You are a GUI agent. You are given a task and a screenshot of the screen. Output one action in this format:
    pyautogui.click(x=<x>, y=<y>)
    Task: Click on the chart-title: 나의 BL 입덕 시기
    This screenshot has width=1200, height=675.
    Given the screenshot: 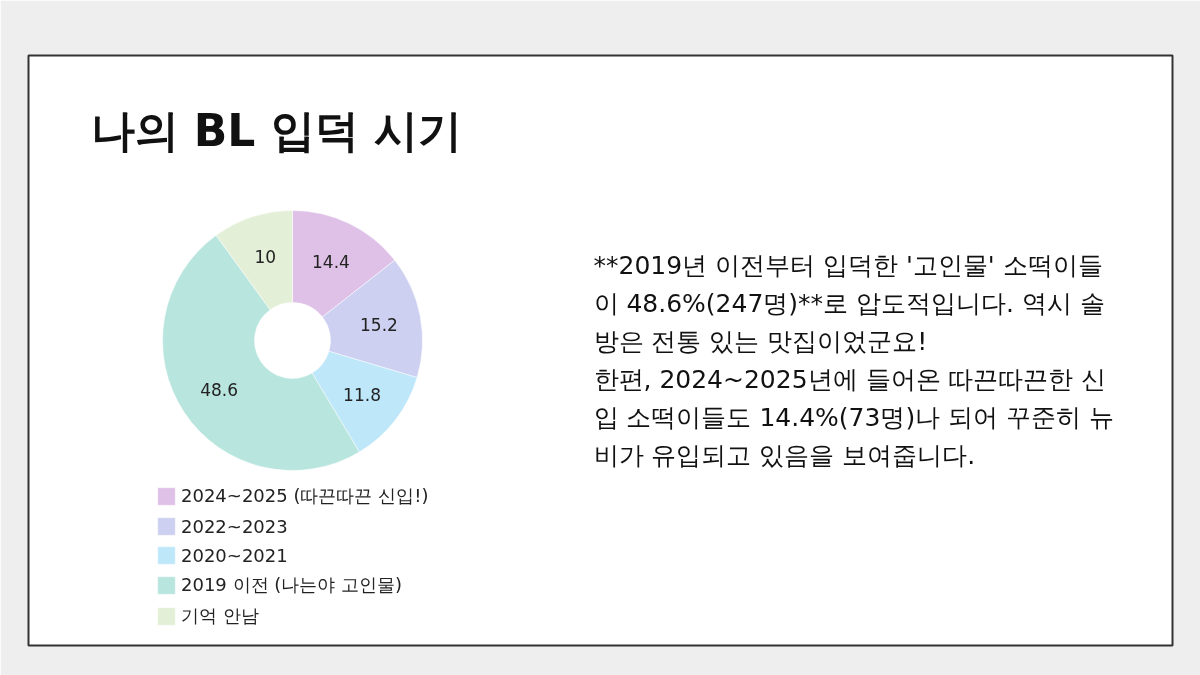 What is the action you would take?
    pyautogui.click(x=276, y=130)
    